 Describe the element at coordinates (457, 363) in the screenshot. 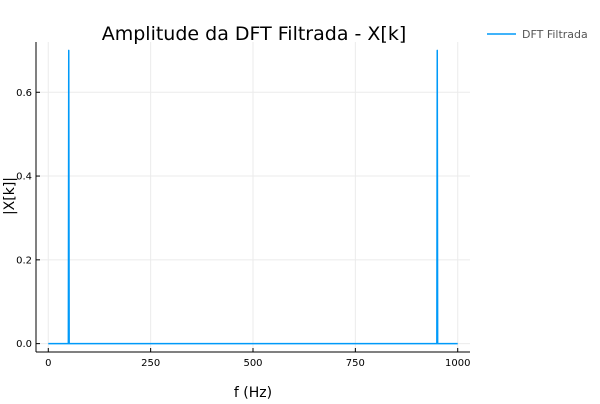

I see `x-tick-label: 1000` at that location.